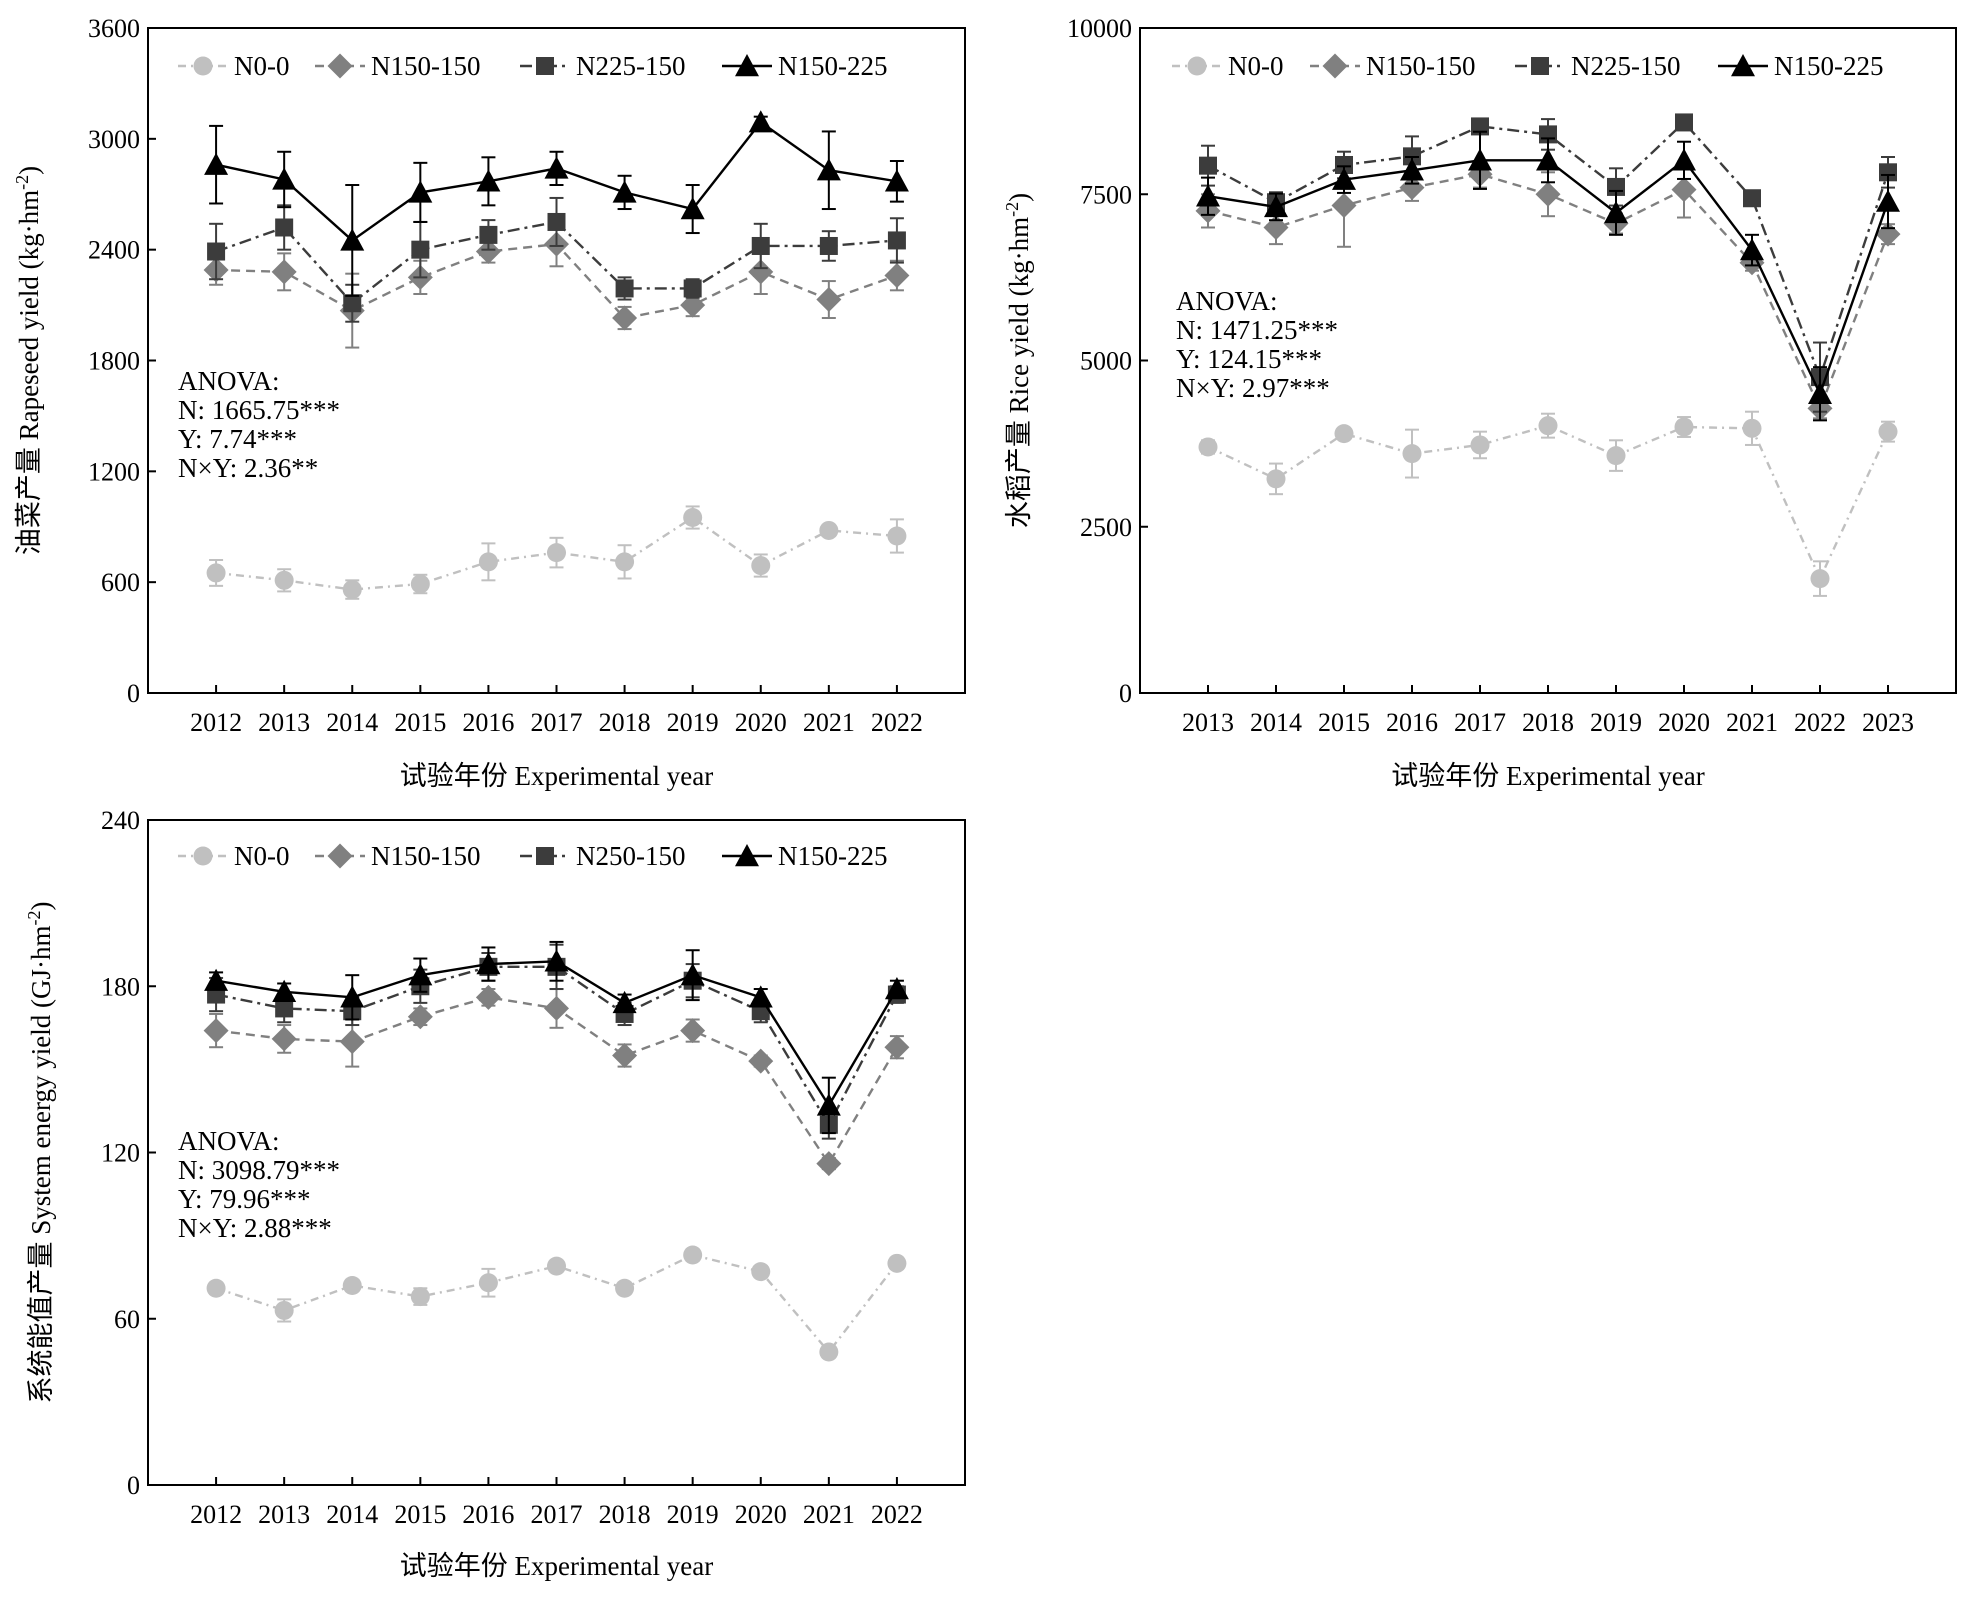 The image size is (1980, 1597). Describe the element at coordinates (1888, 722) in the screenshot. I see `x-tick-label: 2023` at that location.